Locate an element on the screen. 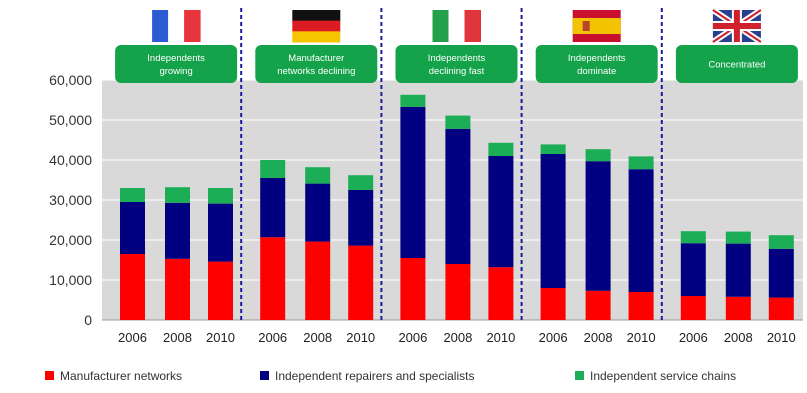  badge-text: Manufacturer is located at coordinates (316, 58).